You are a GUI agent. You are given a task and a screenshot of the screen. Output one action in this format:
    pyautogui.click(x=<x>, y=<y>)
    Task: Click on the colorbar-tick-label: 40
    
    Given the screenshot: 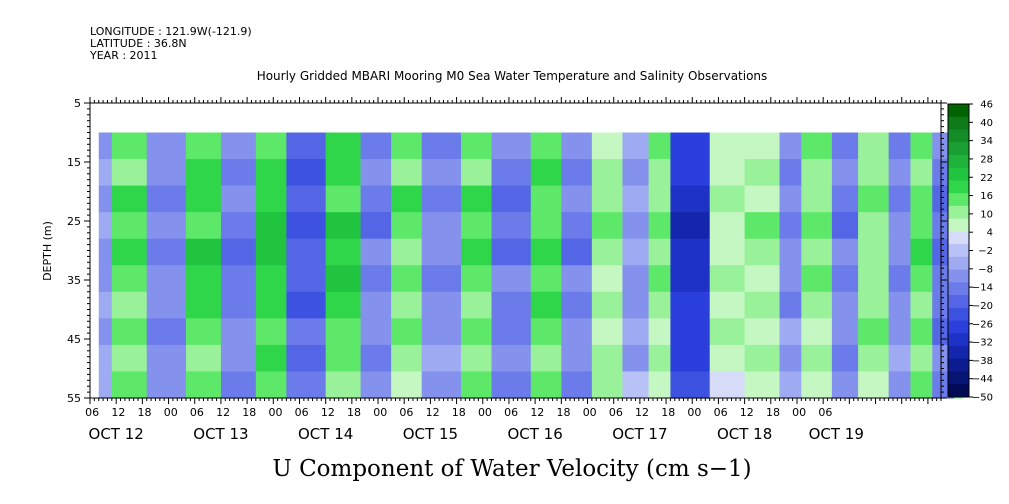 What is the action you would take?
    pyautogui.click(x=986, y=123)
    